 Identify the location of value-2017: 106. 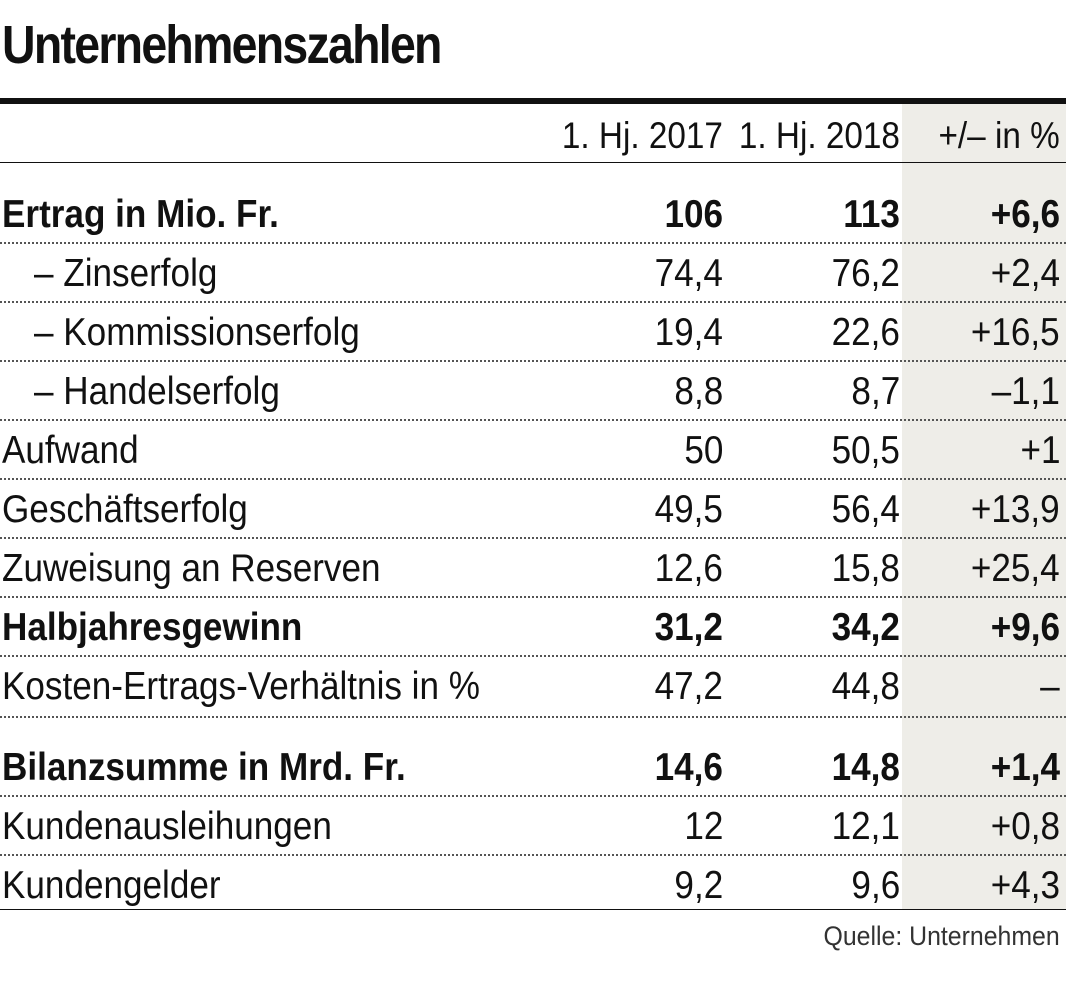
(693, 214).